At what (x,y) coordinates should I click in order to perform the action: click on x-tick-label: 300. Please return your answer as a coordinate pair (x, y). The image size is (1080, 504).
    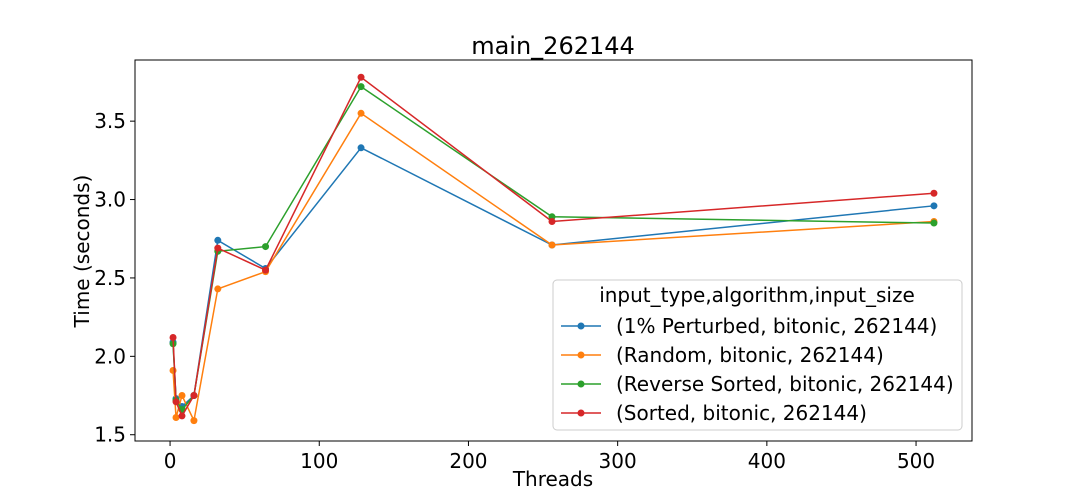
    Looking at the image, I should click on (618, 461).